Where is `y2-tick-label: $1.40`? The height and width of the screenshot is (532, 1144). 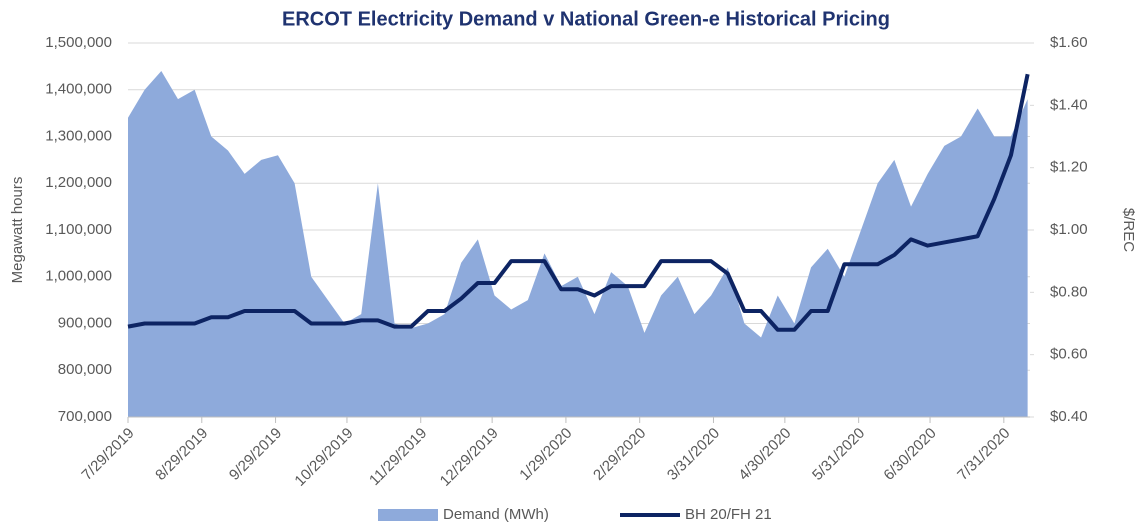 y2-tick-label: $1.40 is located at coordinates (1069, 104).